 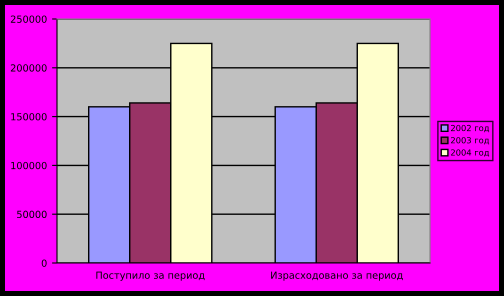 What do you see at coordinates (44, 263) in the screenshot?
I see `y-tick-label: 0` at bounding box center [44, 263].